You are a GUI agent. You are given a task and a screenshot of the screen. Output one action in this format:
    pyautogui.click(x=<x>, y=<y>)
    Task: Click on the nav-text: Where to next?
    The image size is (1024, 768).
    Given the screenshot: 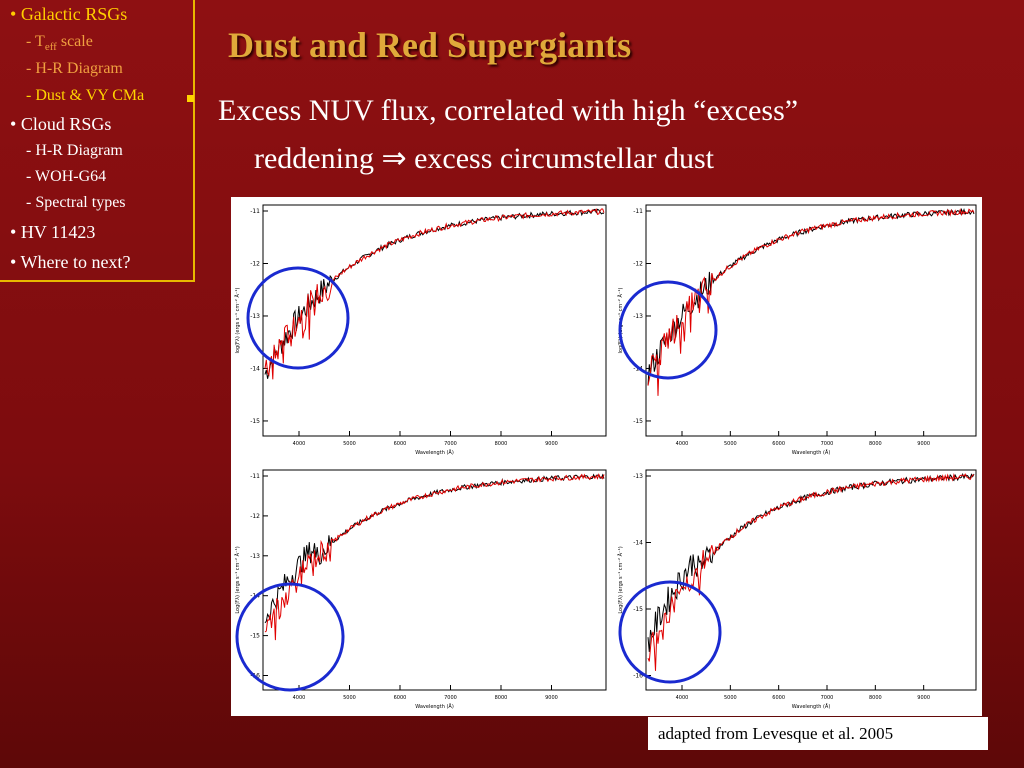 What is the action you would take?
    pyautogui.click(x=75, y=262)
    